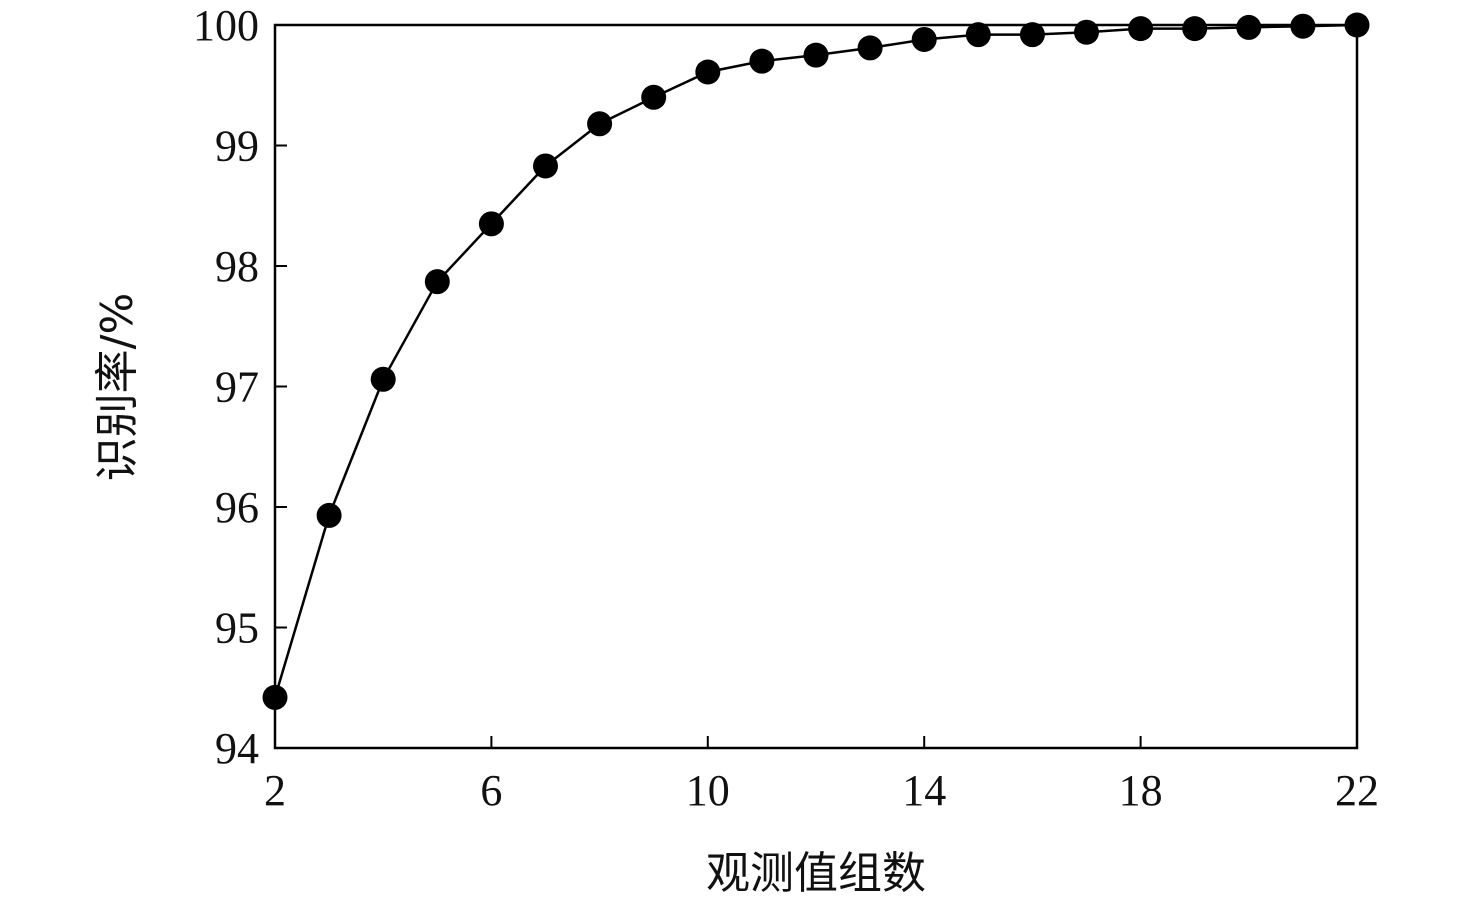  I want to click on x-tick-label: 10, so click(708, 790).